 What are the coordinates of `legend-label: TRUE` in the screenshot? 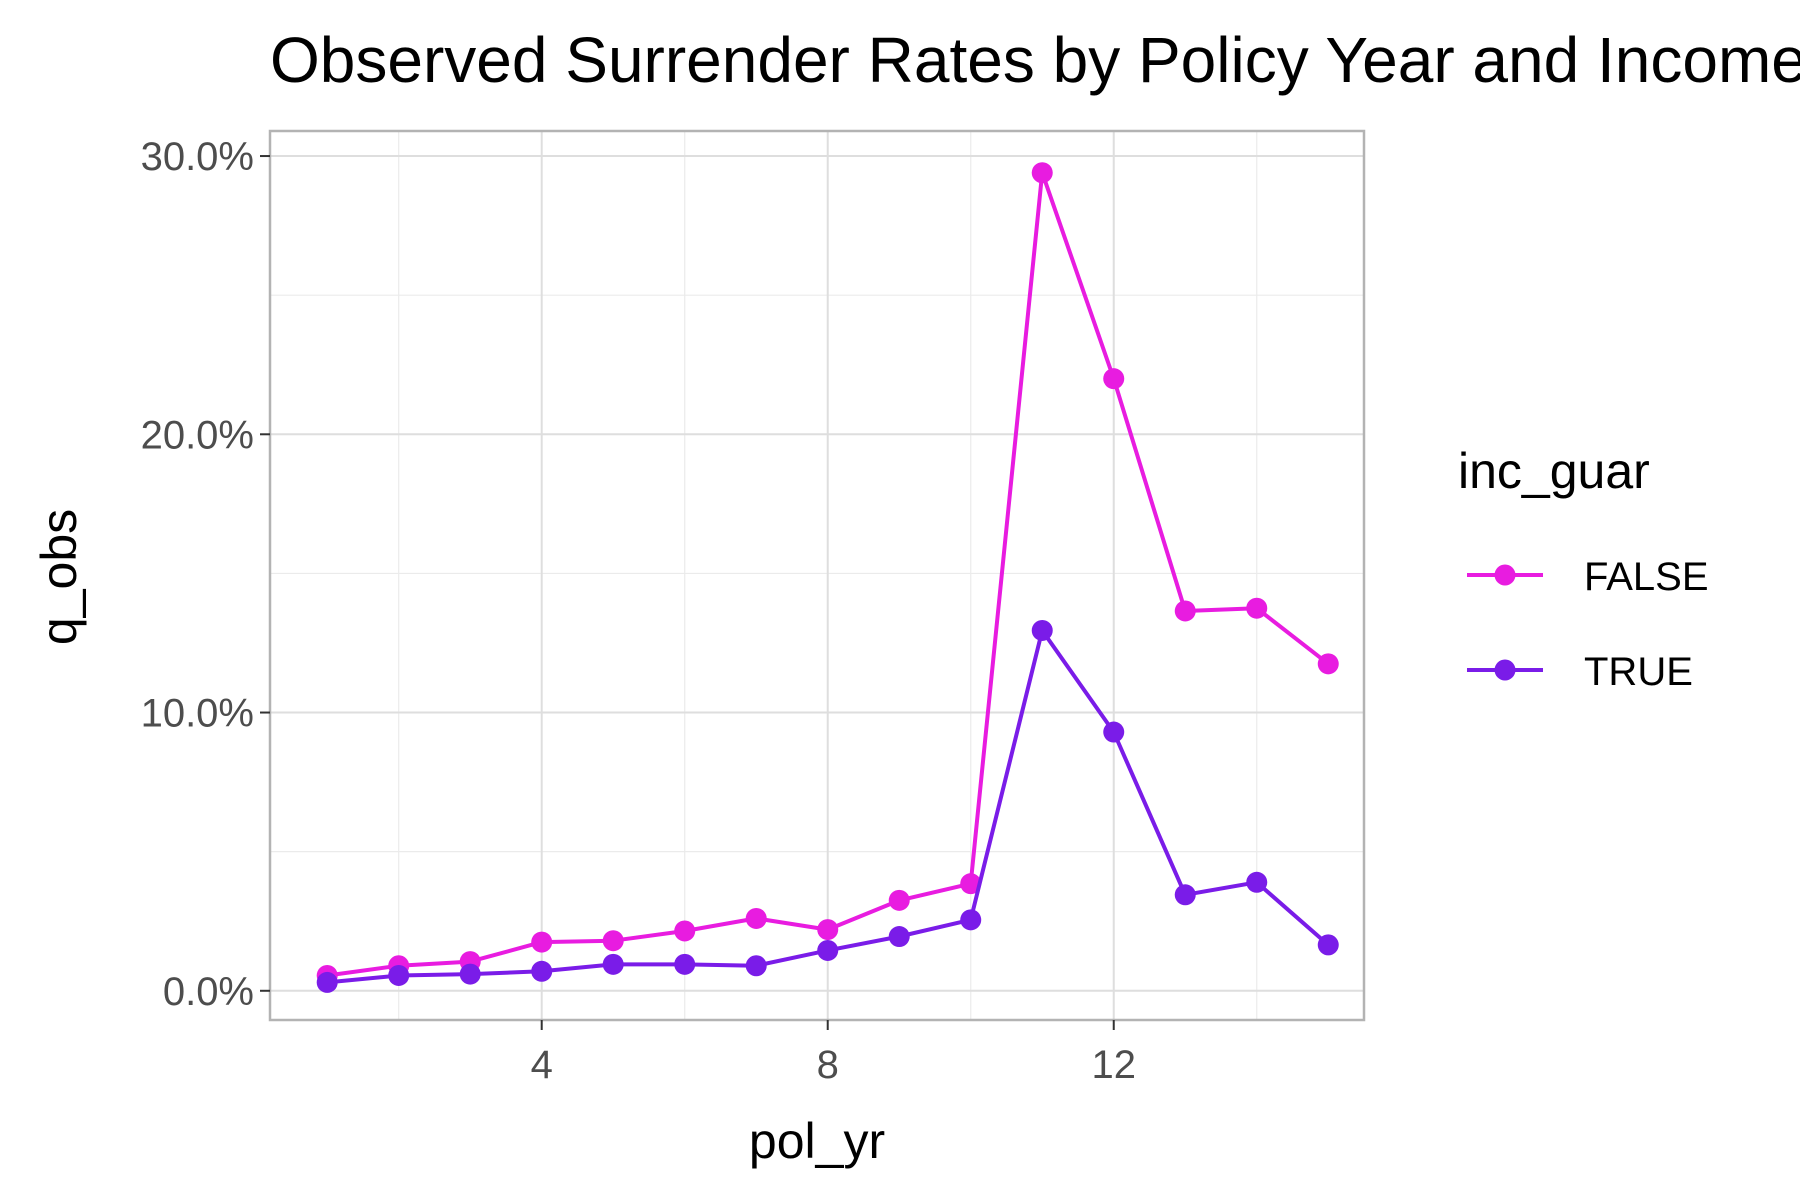 It's located at (1638, 672).